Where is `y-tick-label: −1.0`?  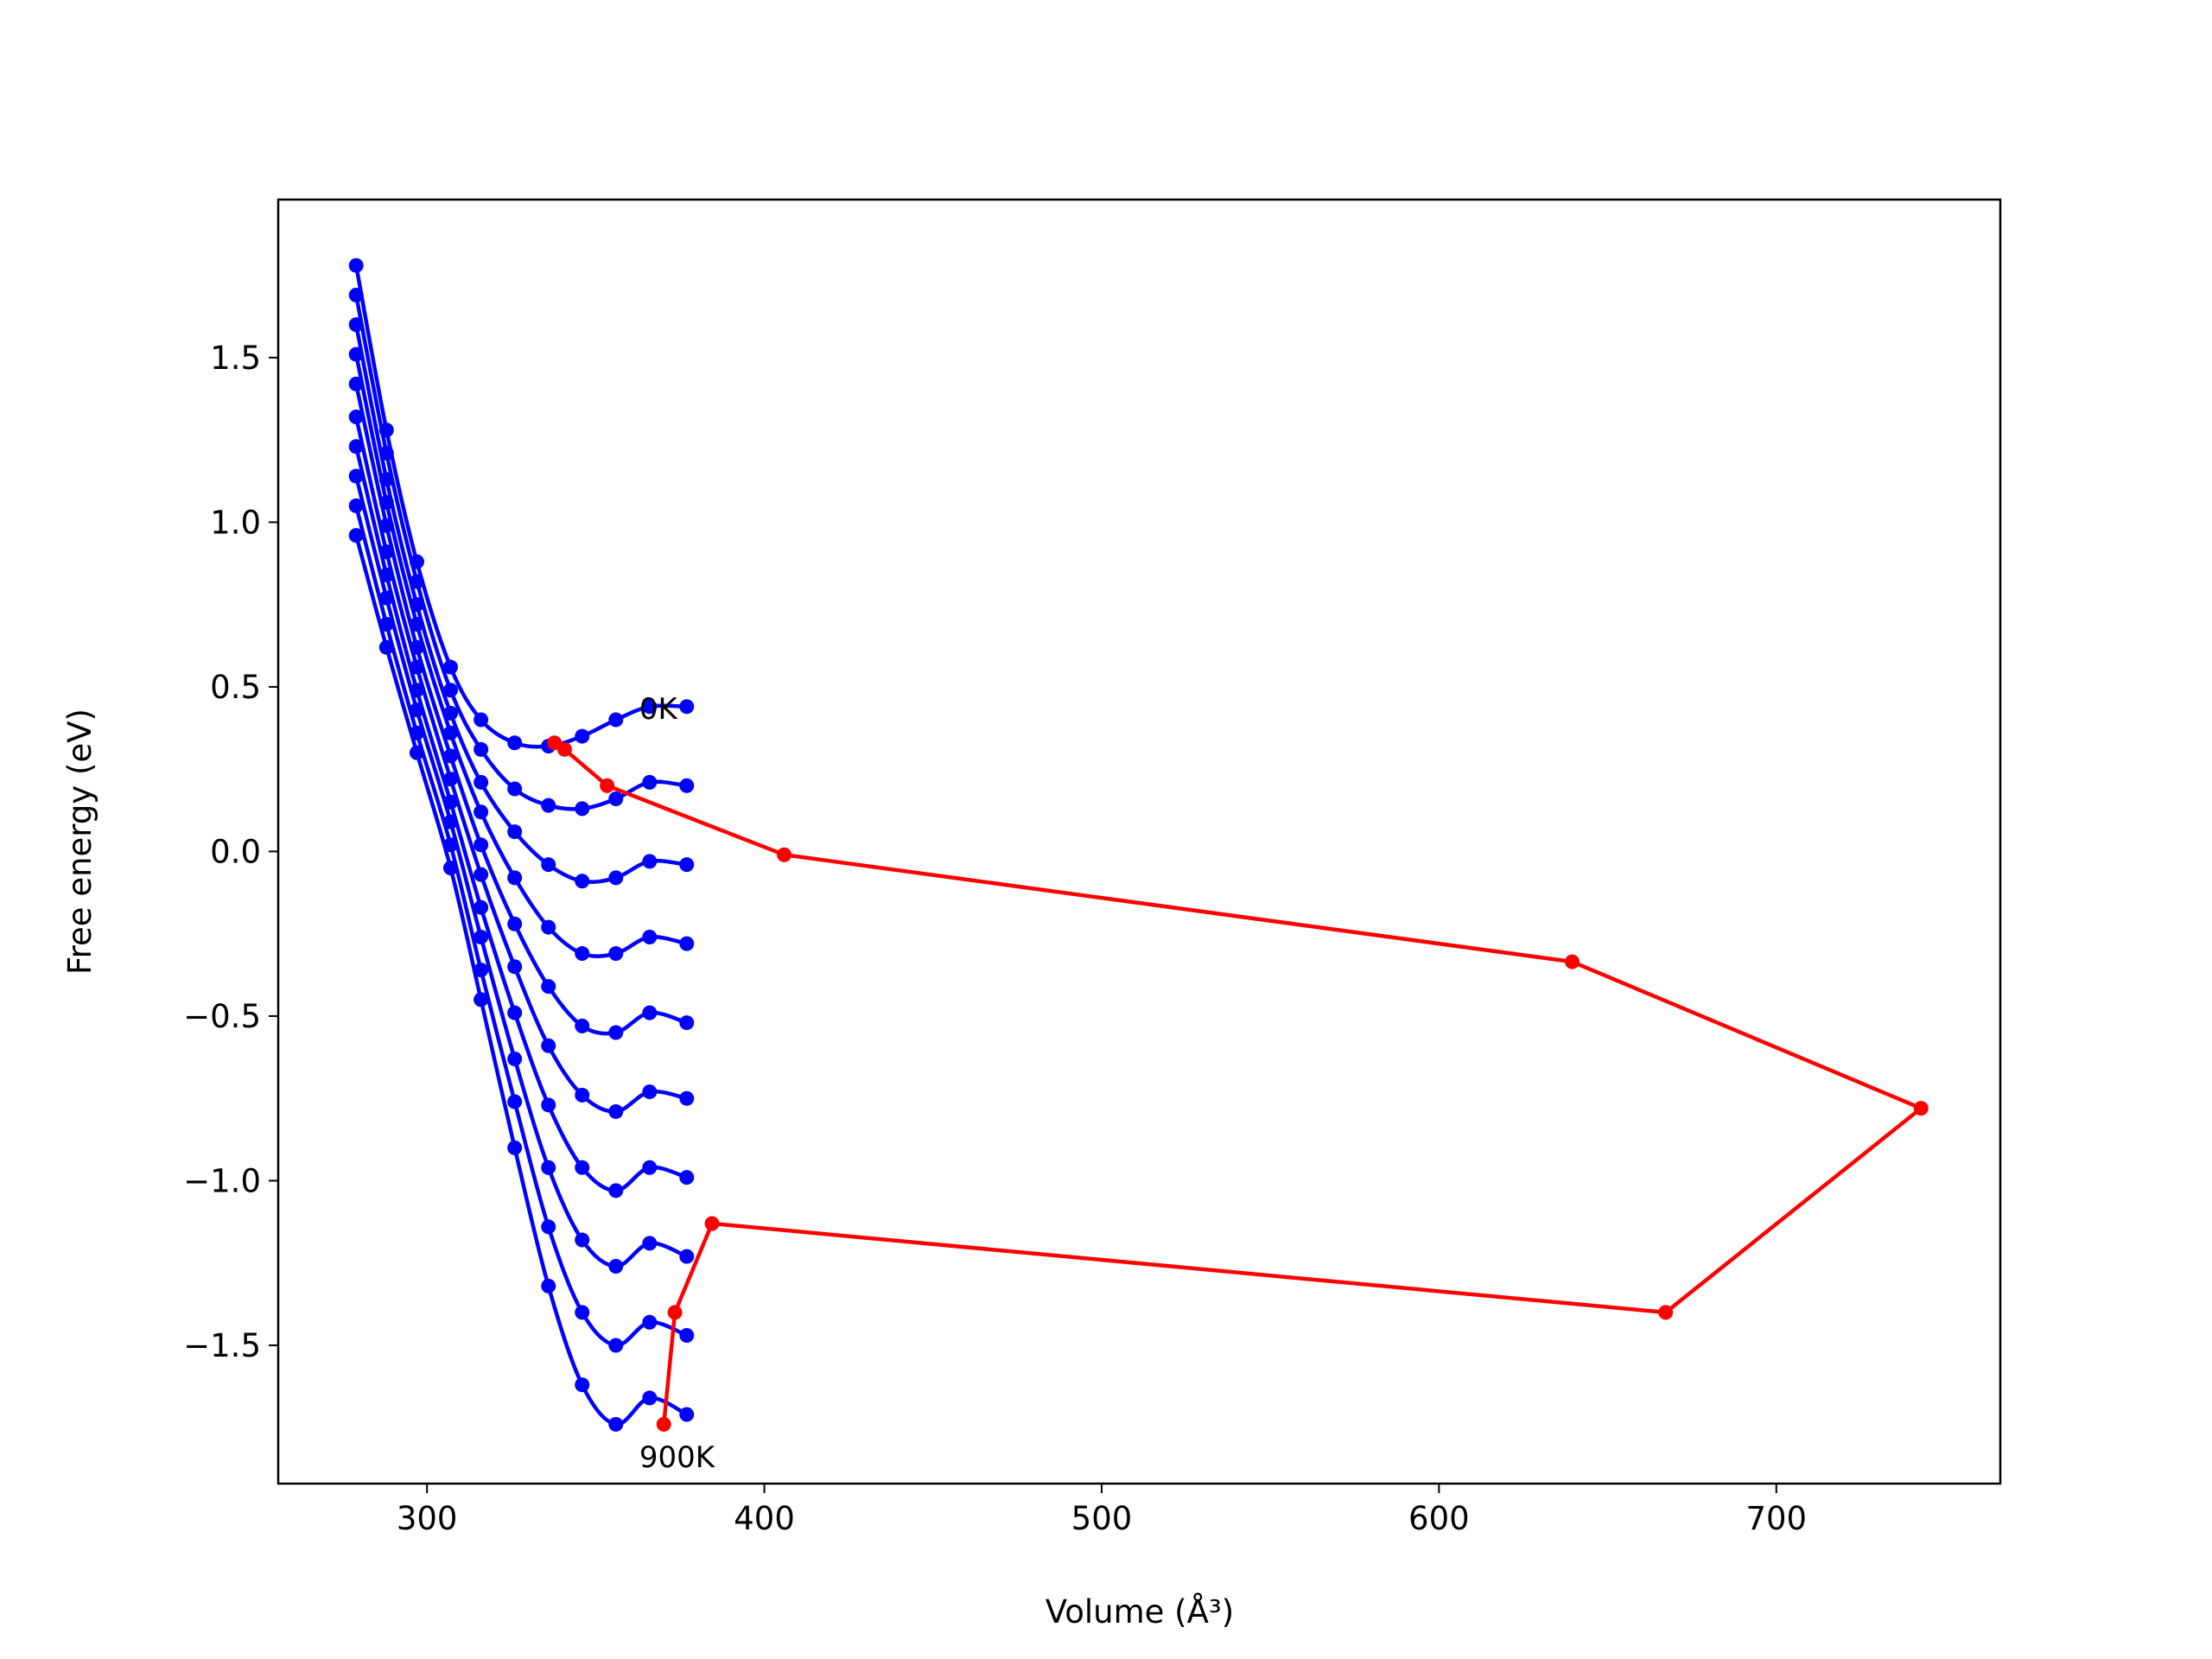 y-tick-label: −1.0 is located at coordinates (222, 1180).